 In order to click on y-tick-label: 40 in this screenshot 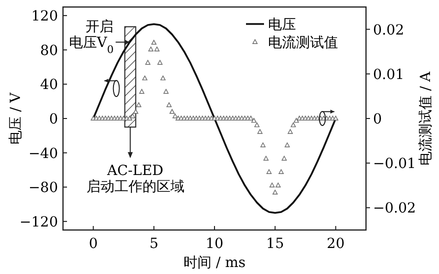, I will do `click(49, 85)`.